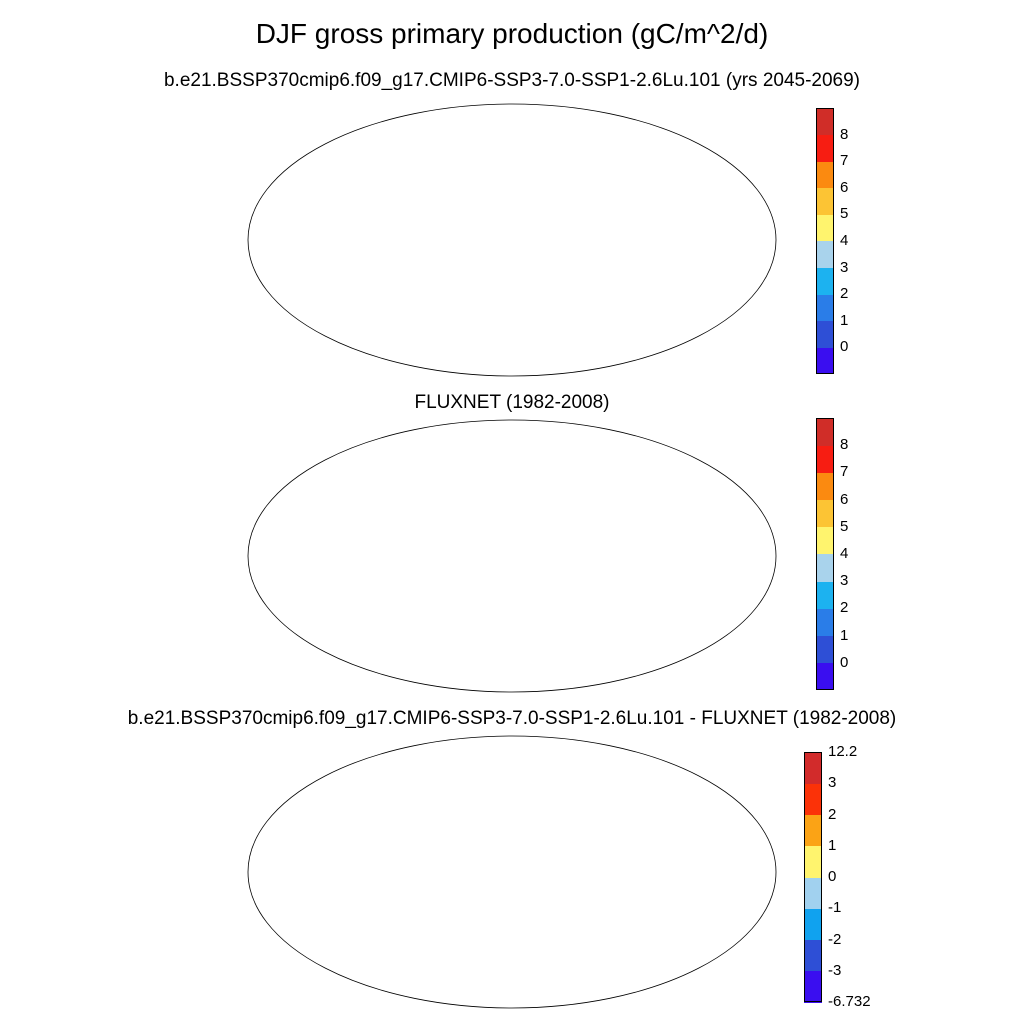 Image resolution: width=1024 pixels, height=1024 pixels. Describe the element at coordinates (837, 876) in the screenshot. I see `colorbar-panel-3: -6.732 -3 -2 -1 0 1 2 3 12.2` at that location.